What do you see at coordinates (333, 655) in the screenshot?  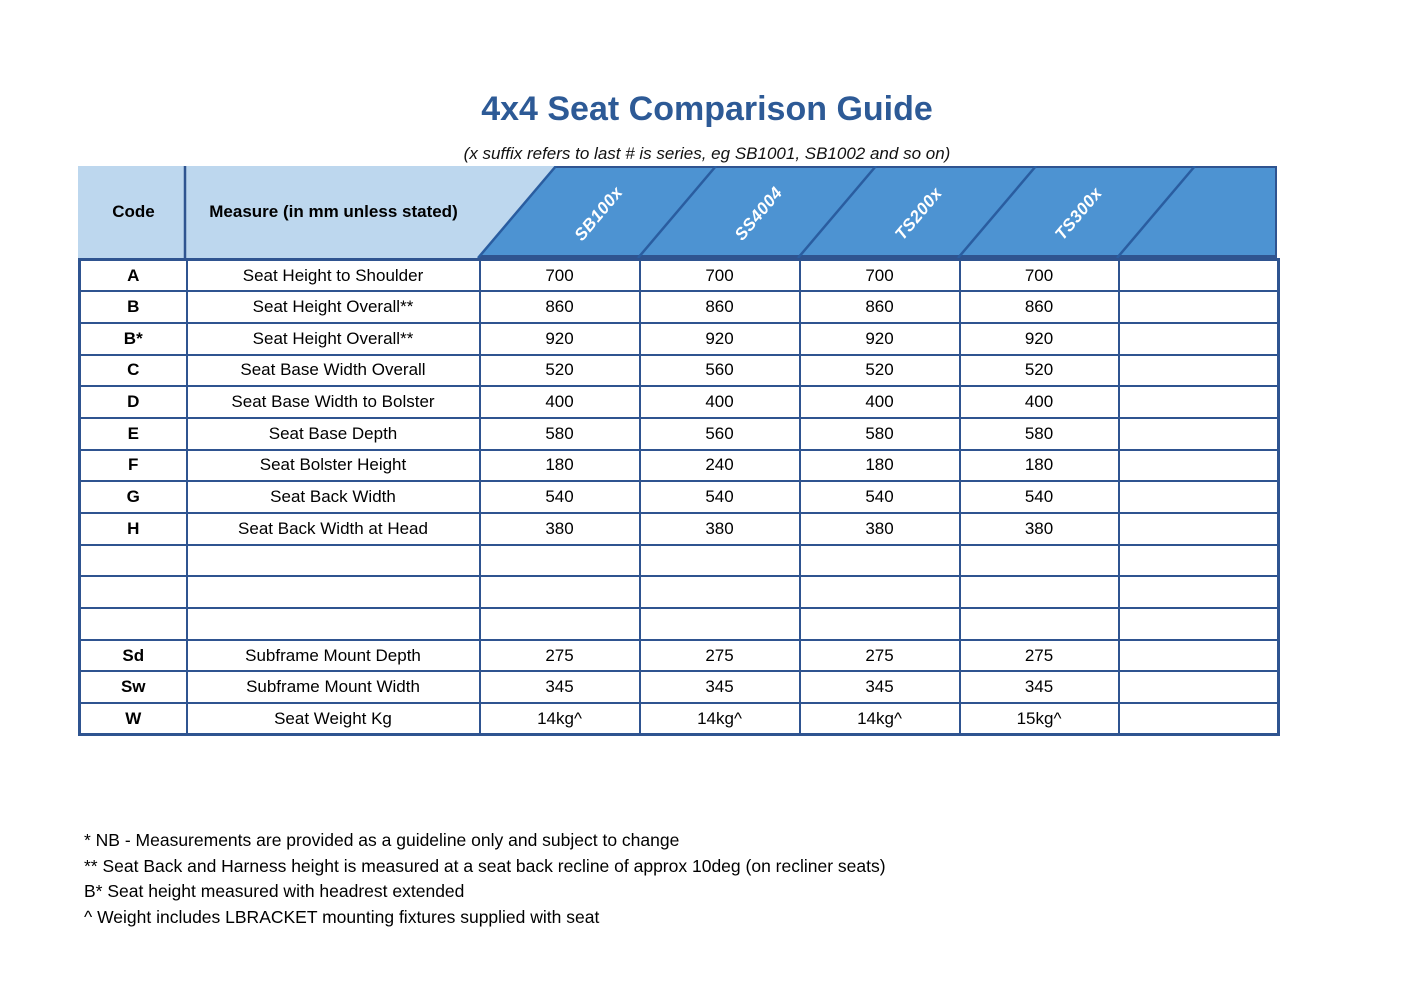 I see `measure-cell: Subframe Mount Depth` at bounding box center [333, 655].